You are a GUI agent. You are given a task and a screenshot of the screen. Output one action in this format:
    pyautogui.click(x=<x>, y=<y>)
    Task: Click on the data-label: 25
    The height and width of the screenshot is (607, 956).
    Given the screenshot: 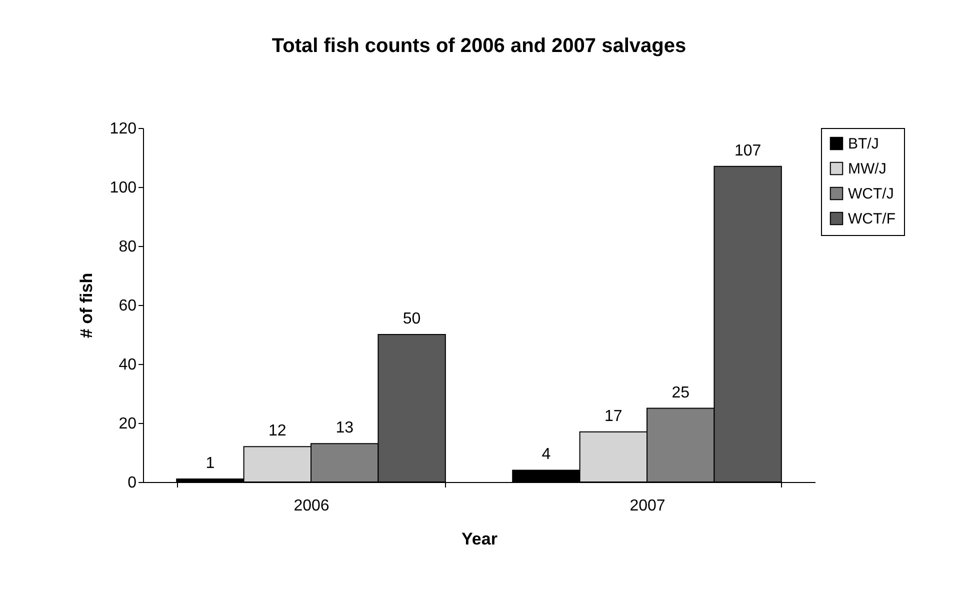 What is the action you would take?
    pyautogui.click(x=681, y=393)
    